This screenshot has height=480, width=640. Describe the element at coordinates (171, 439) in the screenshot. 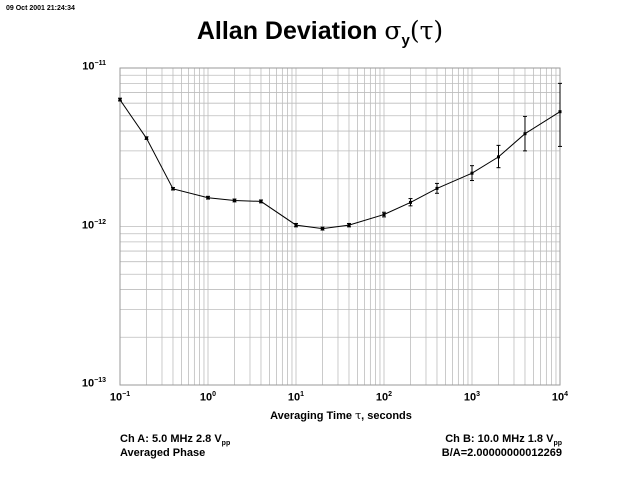

I see `channel-a-text: Ch A: 5.0 MHz 2.8 V` at that location.